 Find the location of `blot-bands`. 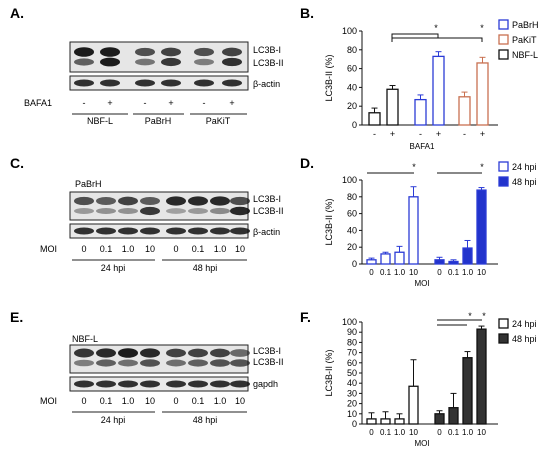

blot-bands is located at coordinates (162, 368).